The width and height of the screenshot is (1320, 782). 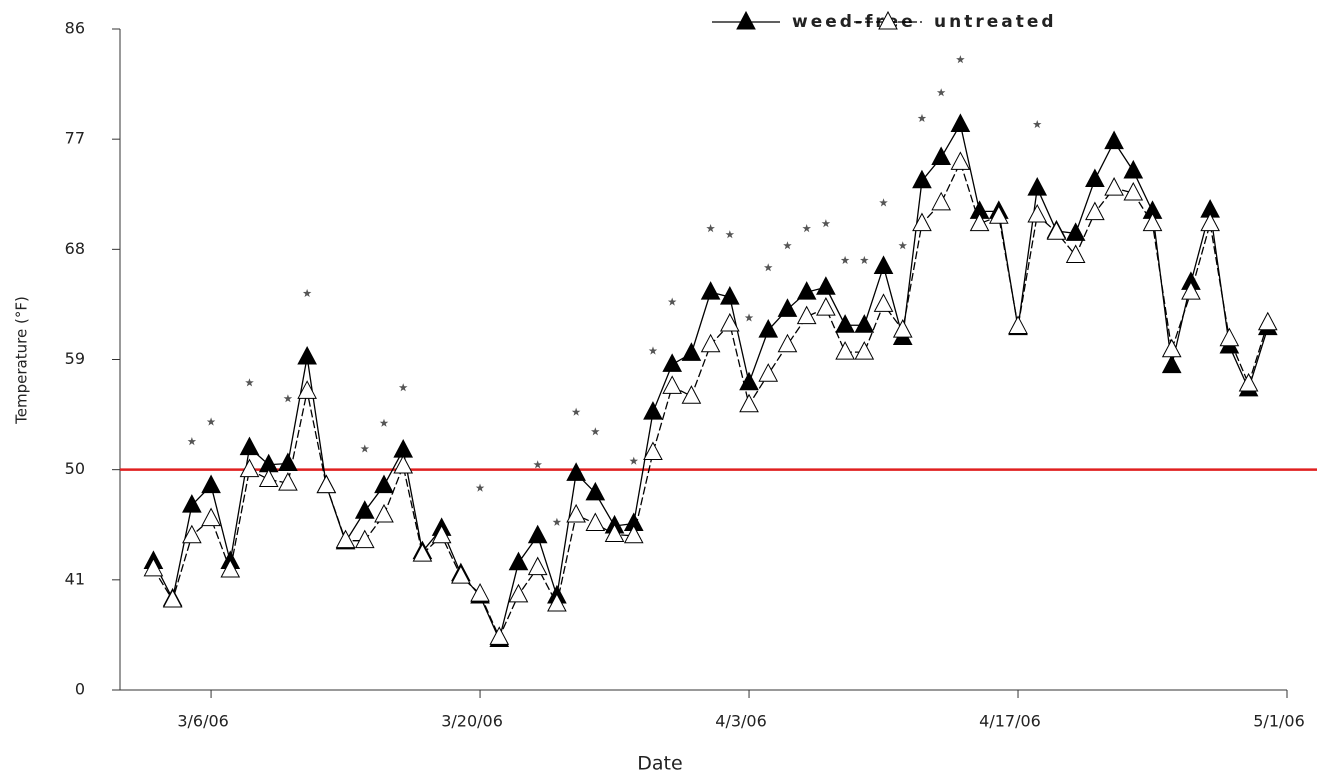 What do you see at coordinates (75, 138) in the screenshot?
I see `y-tick-label: 77` at bounding box center [75, 138].